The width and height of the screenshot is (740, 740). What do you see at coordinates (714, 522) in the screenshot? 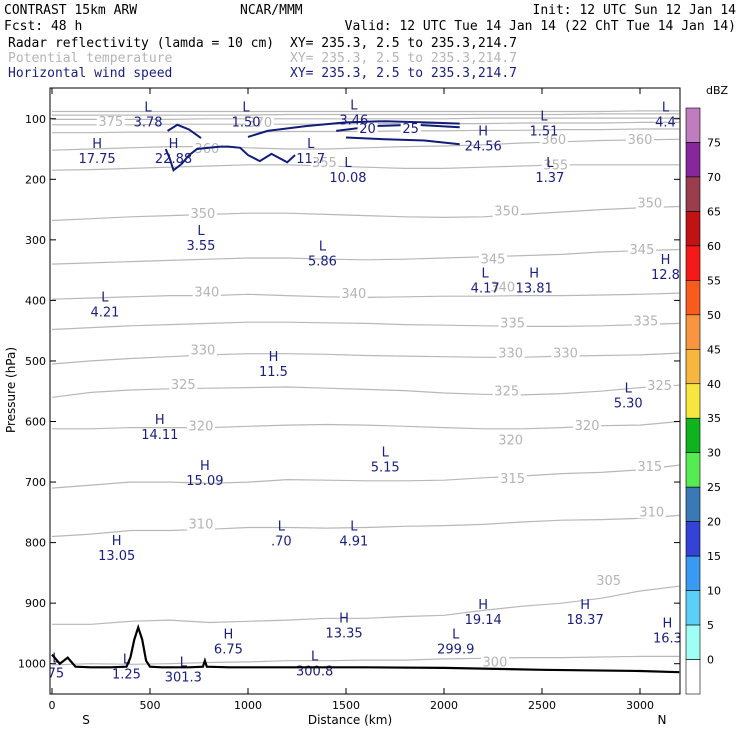
I see `colorbar-label: 20` at bounding box center [714, 522].